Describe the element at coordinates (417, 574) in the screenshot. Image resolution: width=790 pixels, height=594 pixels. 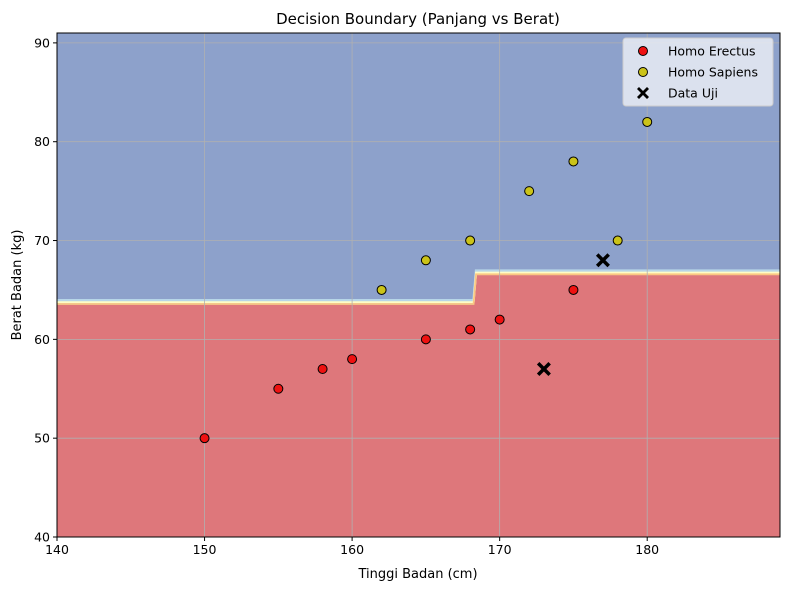
I see `x-axis-label: Tinggi Badan (cm)` at that location.